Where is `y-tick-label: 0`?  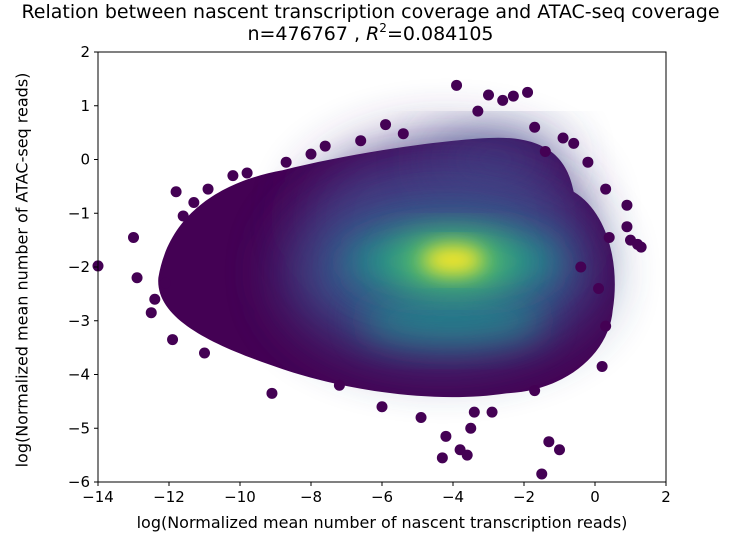 y-tick-label: 0 is located at coordinates (85, 160).